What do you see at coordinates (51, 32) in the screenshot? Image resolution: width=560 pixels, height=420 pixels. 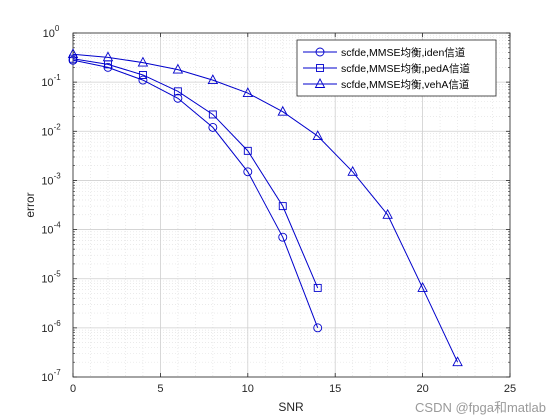 I see `y-tick-label: 10⁰` at bounding box center [51, 32].